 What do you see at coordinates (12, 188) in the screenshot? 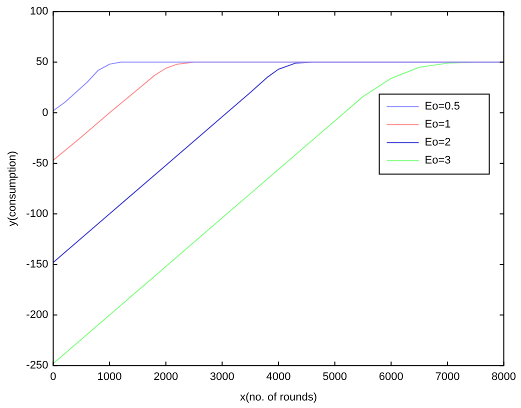
I see `y-axis-title: y(consumption)` at bounding box center [12, 188].